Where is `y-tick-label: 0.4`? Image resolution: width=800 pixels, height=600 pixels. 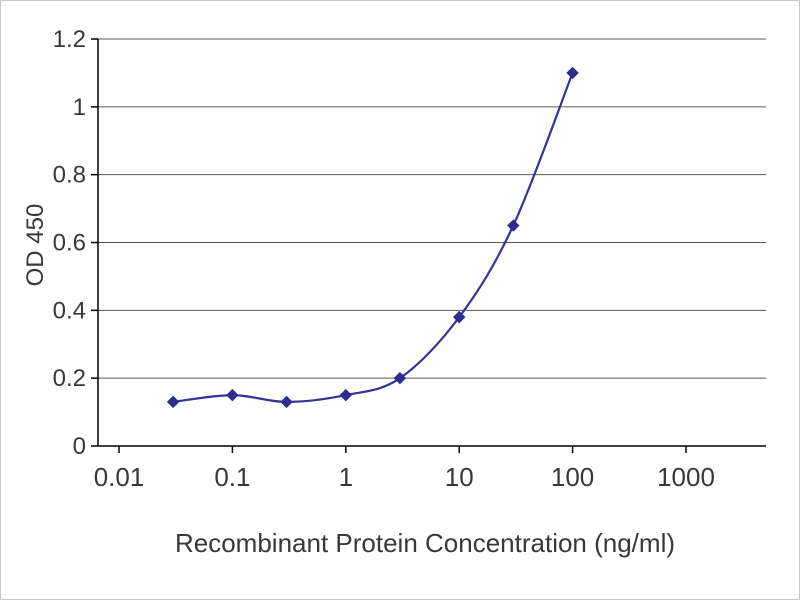 y-tick-label: 0.4 is located at coordinates (69, 310).